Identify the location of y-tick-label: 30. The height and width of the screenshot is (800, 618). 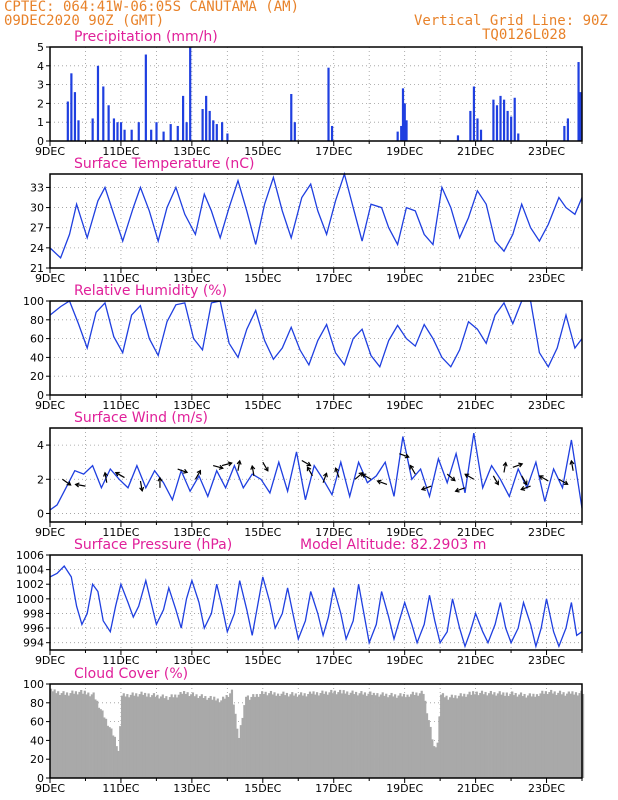
(37, 208).